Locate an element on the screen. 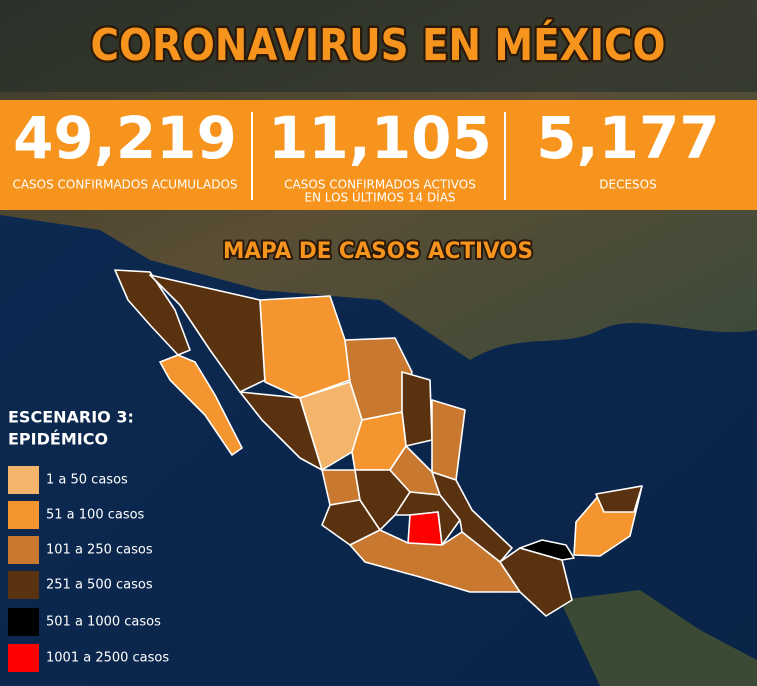  legend-label: 1001 a 2500 casos is located at coordinates (107, 658).